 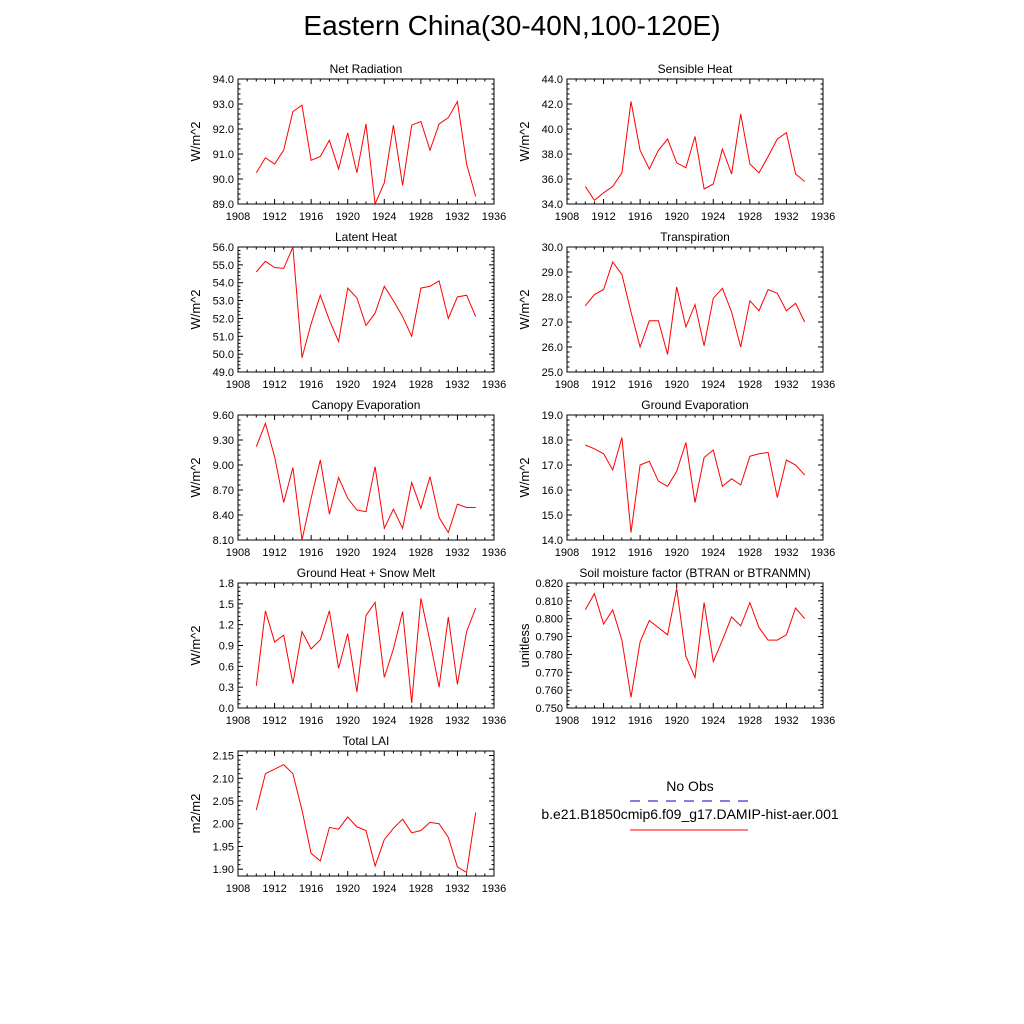 What do you see at coordinates (226, 667) in the screenshot?
I see `y-tick-label: 0.6` at bounding box center [226, 667].